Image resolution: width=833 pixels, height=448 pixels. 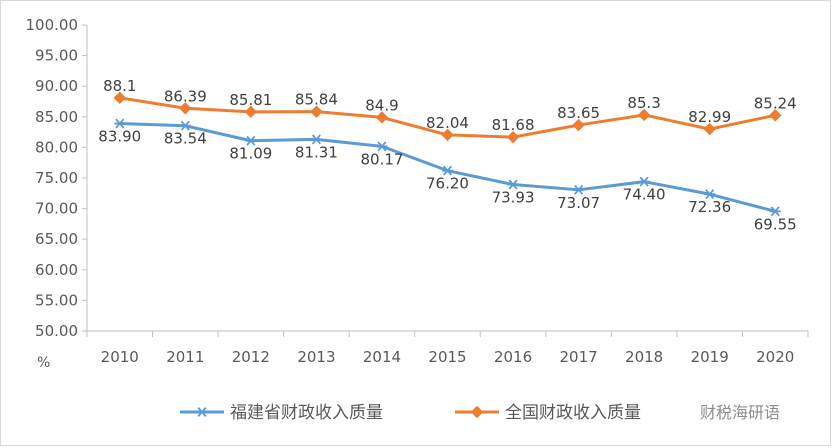 What do you see at coordinates (56, 270) in the screenshot?
I see `y-tick-label: 60.00` at bounding box center [56, 270].